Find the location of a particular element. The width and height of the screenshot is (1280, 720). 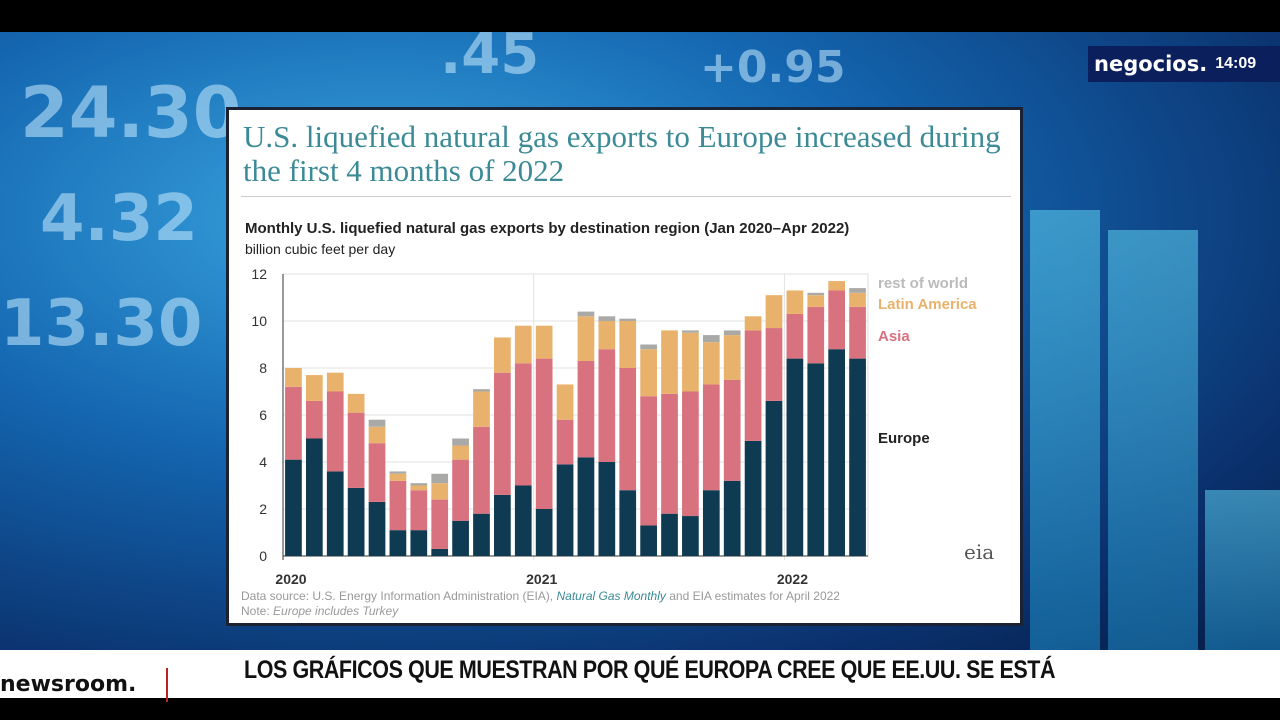

eia-logo: eia is located at coordinates (979, 552).